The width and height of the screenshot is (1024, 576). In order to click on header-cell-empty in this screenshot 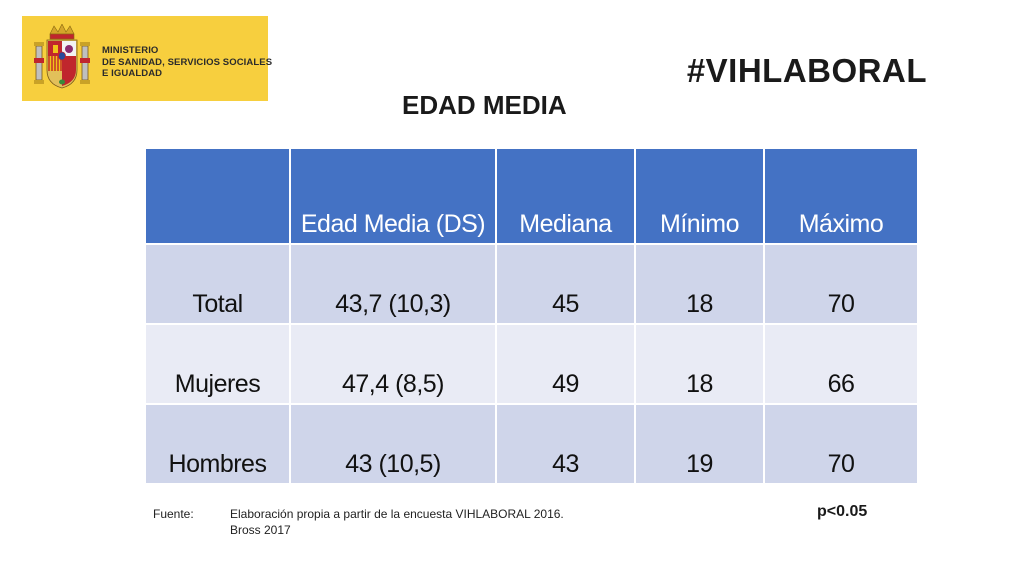, I will do `click(217, 196)`.